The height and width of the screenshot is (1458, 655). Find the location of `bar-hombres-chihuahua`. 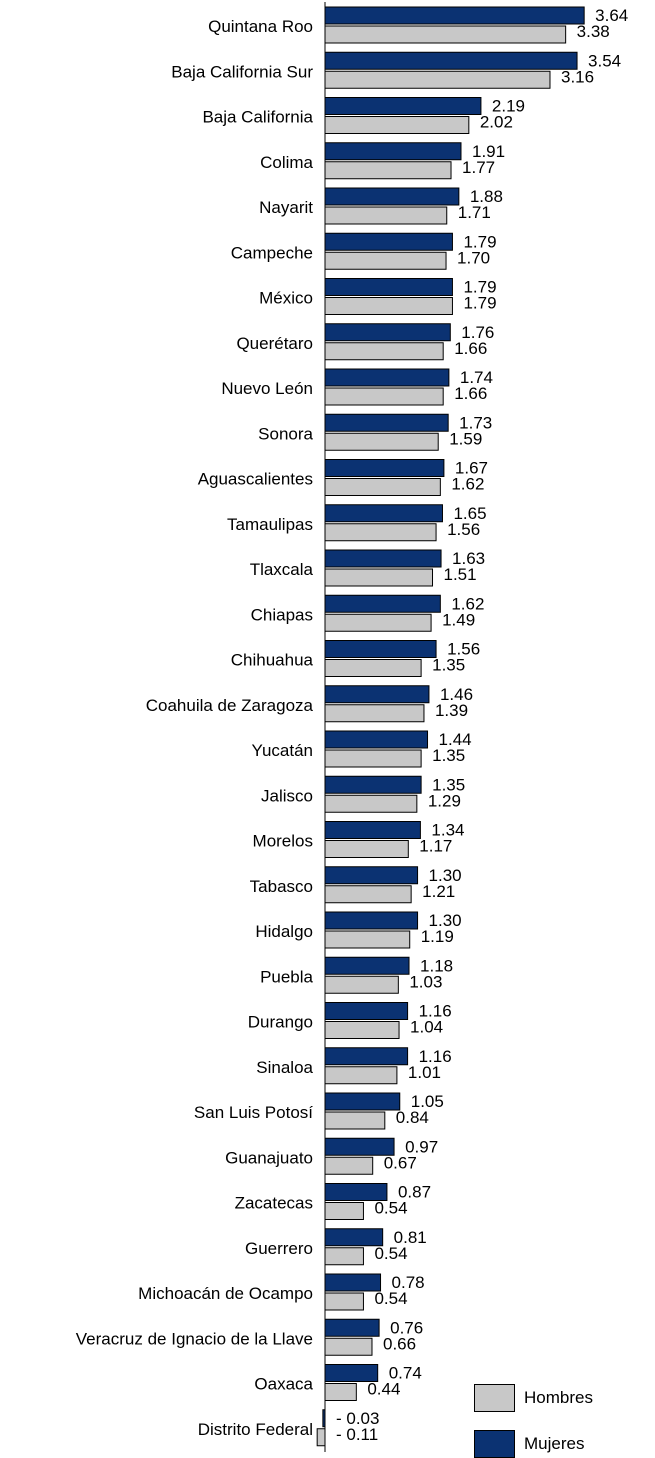

bar-hombres-chihuahua is located at coordinates (373, 668).